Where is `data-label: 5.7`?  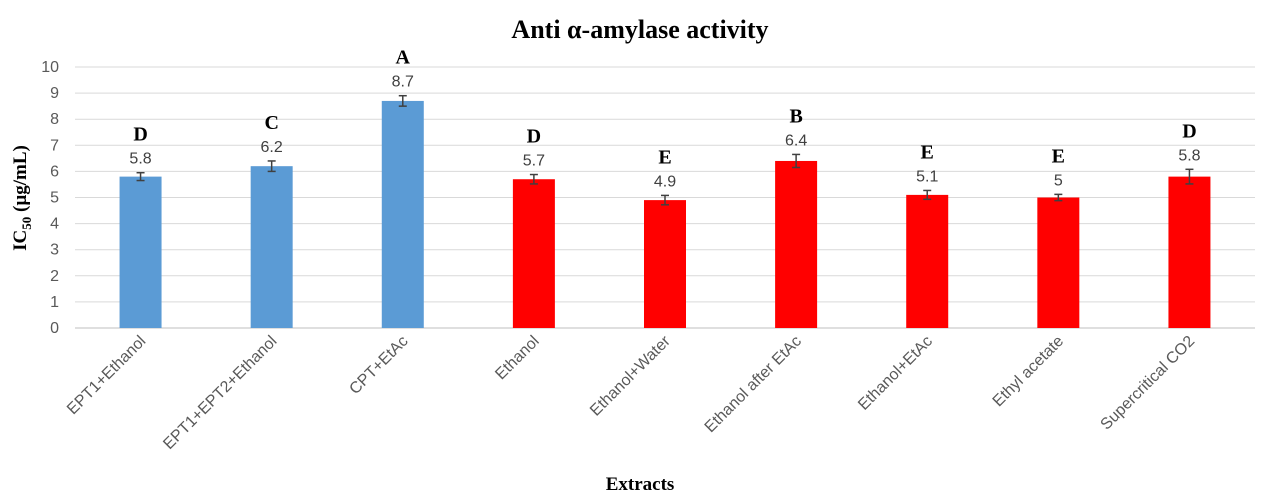
data-label: 5.7 is located at coordinates (534, 161).